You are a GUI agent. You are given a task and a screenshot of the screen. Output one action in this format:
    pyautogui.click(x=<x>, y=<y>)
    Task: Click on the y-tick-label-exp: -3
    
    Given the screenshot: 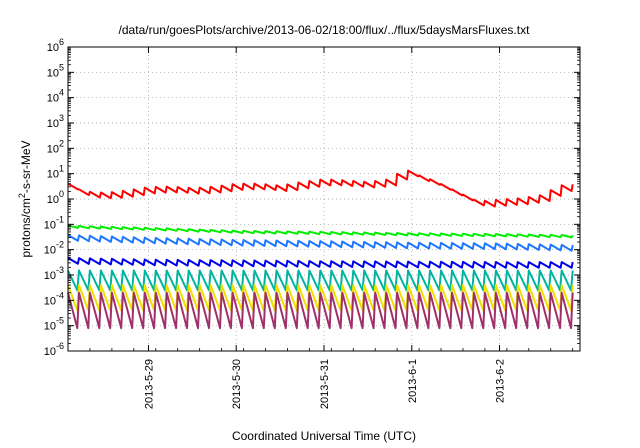 What is the action you would take?
    pyautogui.click(x=60, y=270)
    